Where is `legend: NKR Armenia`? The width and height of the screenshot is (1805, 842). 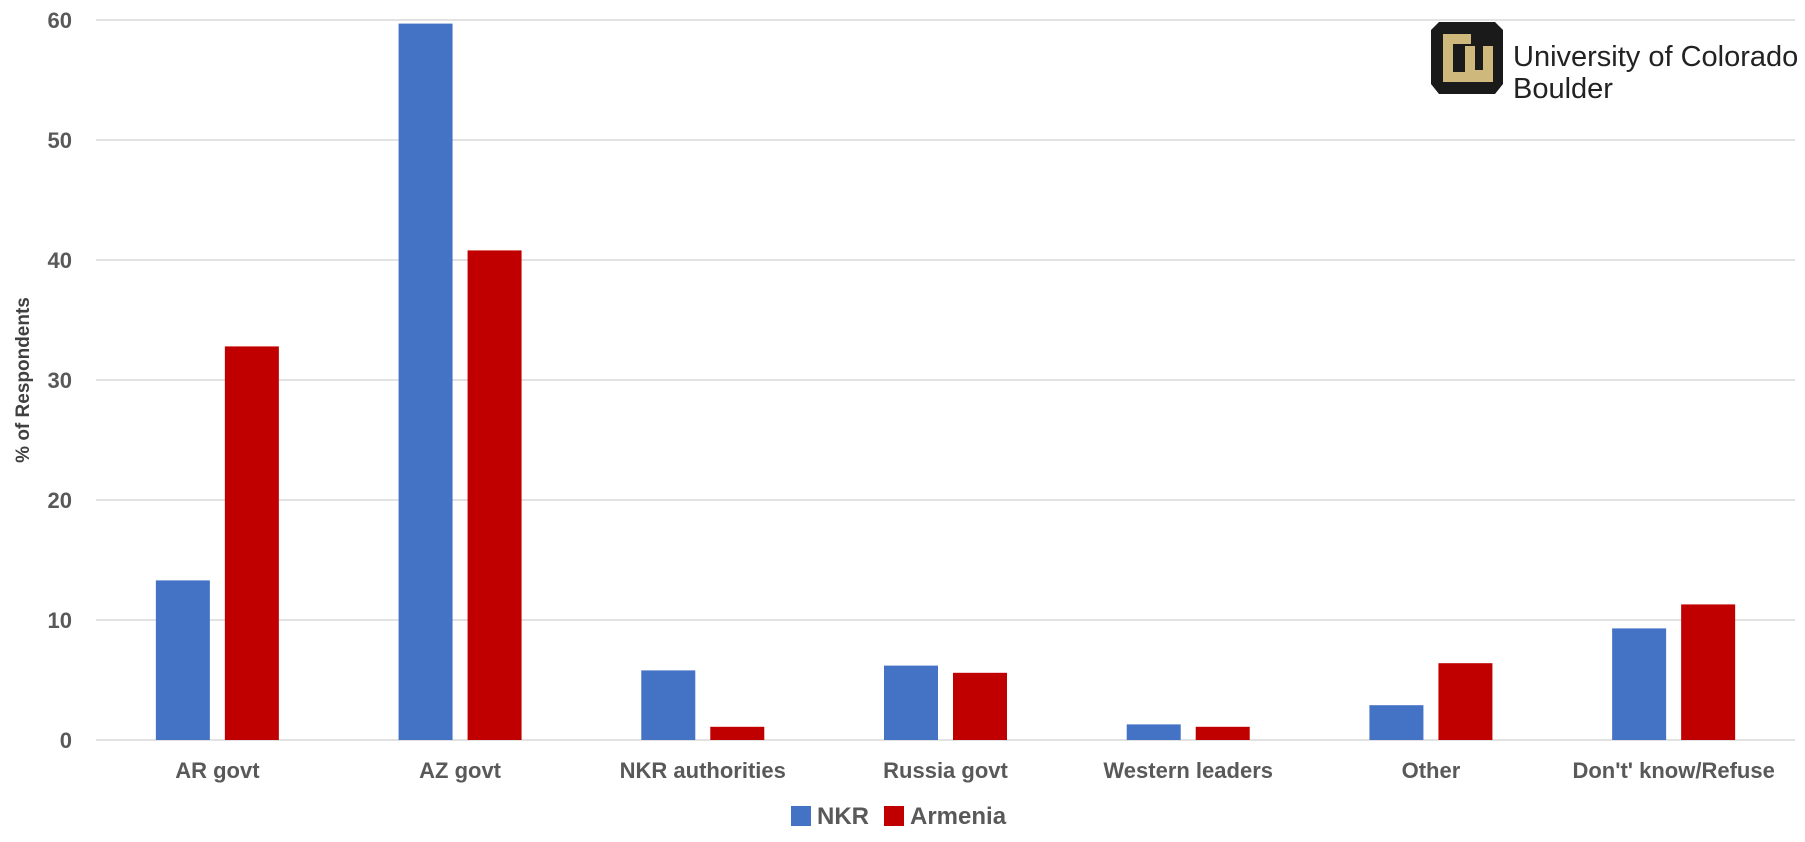 legend: NKR Armenia is located at coordinates (899, 816).